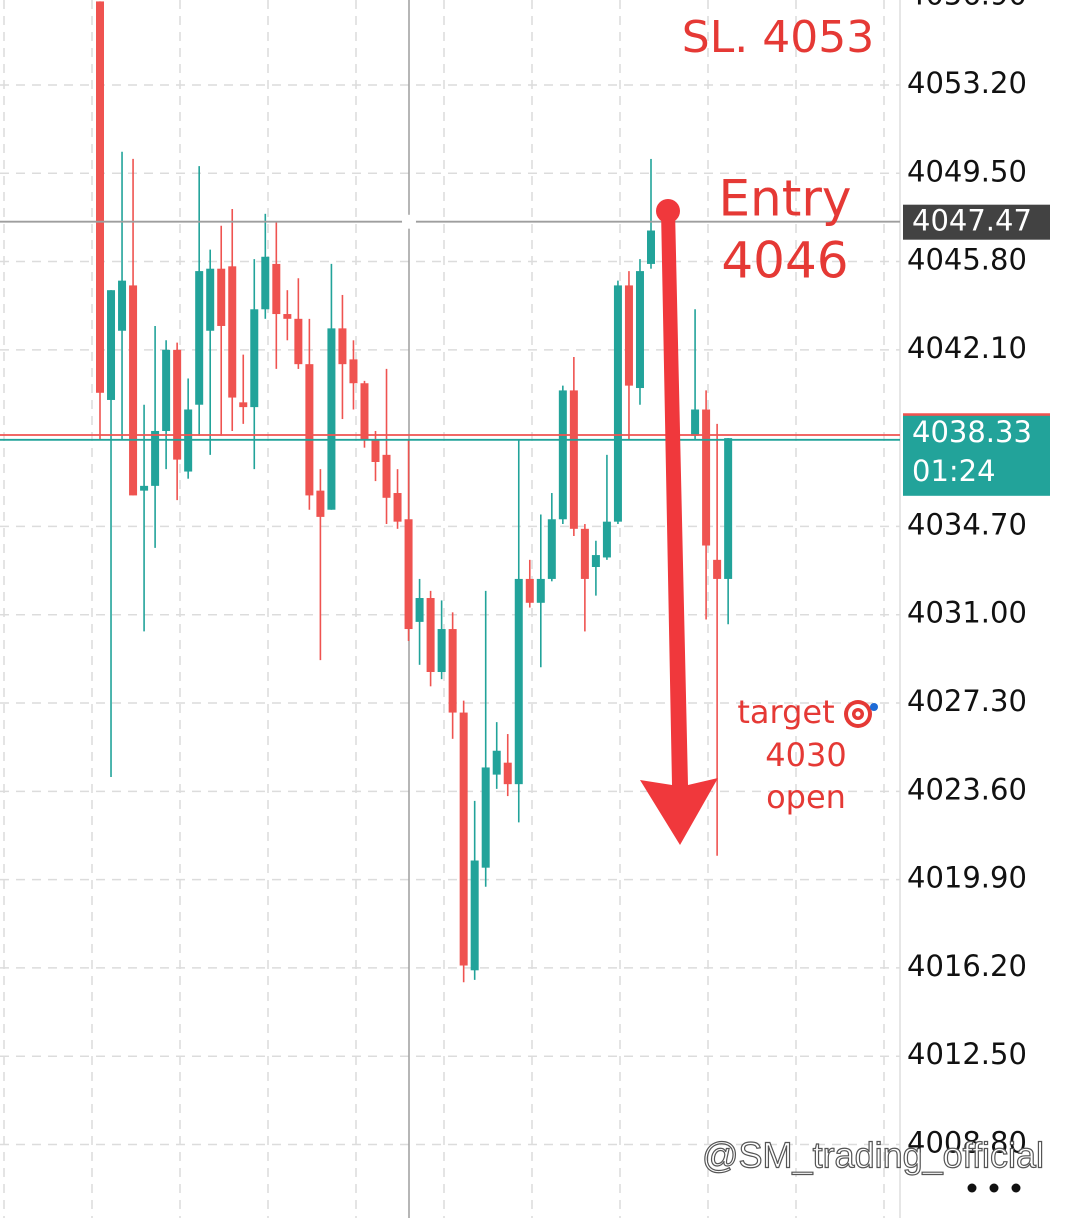 The width and height of the screenshot is (1080, 1218). What do you see at coordinates (967, 1054) in the screenshot?
I see `y-tick-label: 4012.50` at bounding box center [967, 1054].